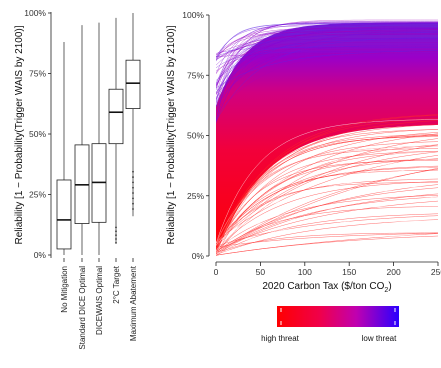 The width and height of the screenshot is (441, 368). Describe the element at coordinates (389, 286) in the screenshot. I see `x-title-end: )` at that location.